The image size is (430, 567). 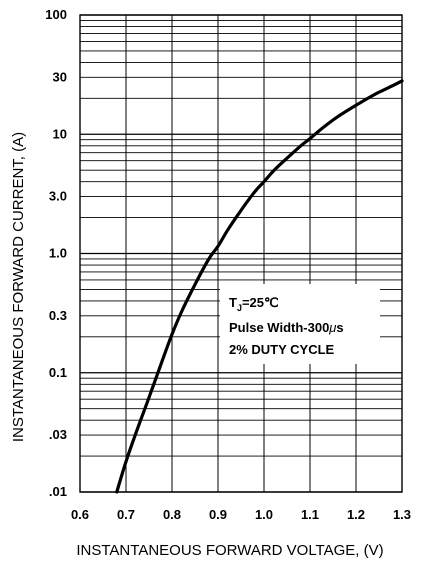 What do you see at coordinates (60, 133) in the screenshot?
I see `y-tick-label: 10` at bounding box center [60, 133].